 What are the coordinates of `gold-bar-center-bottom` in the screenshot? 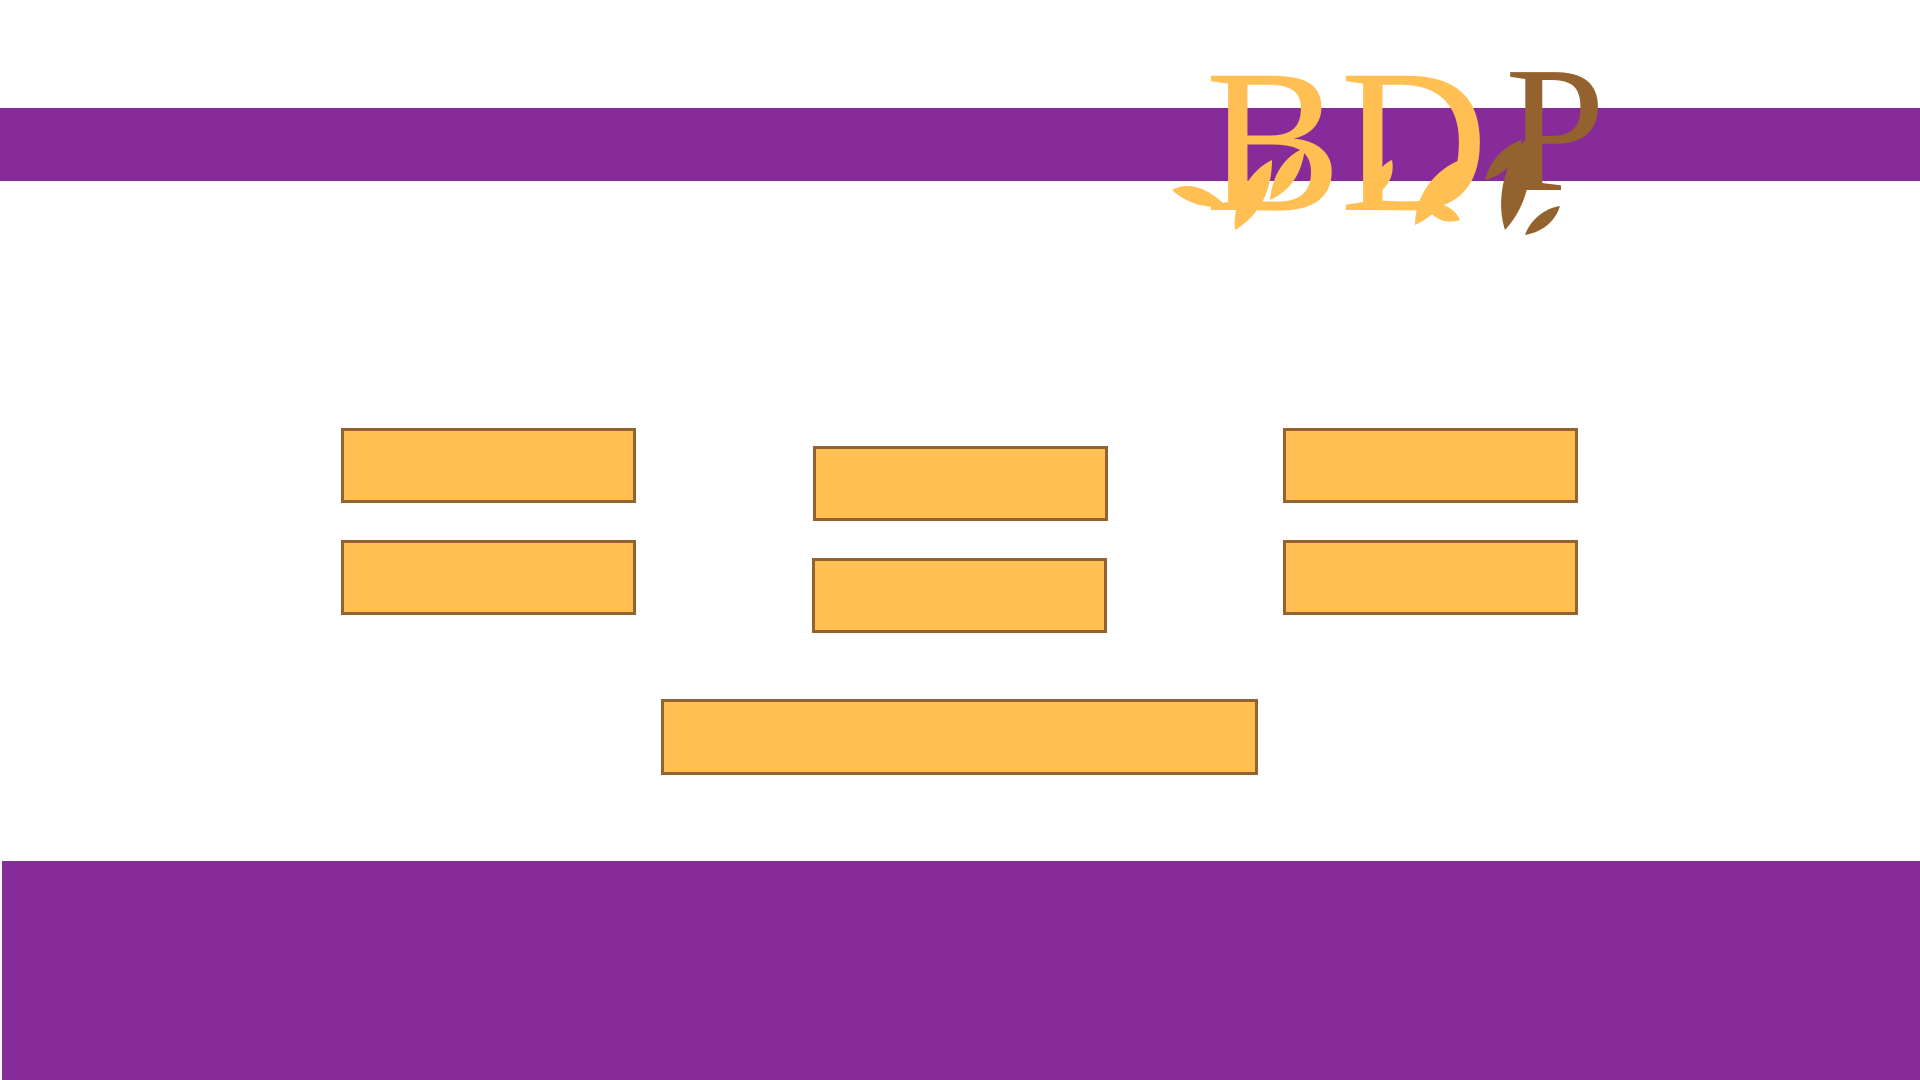 It's located at (959, 595).